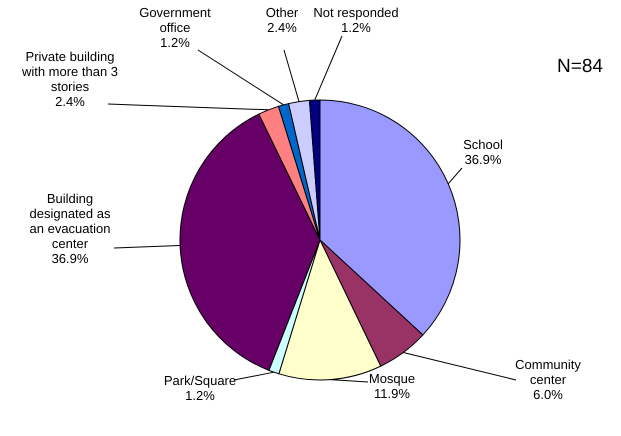 The height and width of the screenshot is (436, 621). I want to click on text: N=84, so click(580, 66).